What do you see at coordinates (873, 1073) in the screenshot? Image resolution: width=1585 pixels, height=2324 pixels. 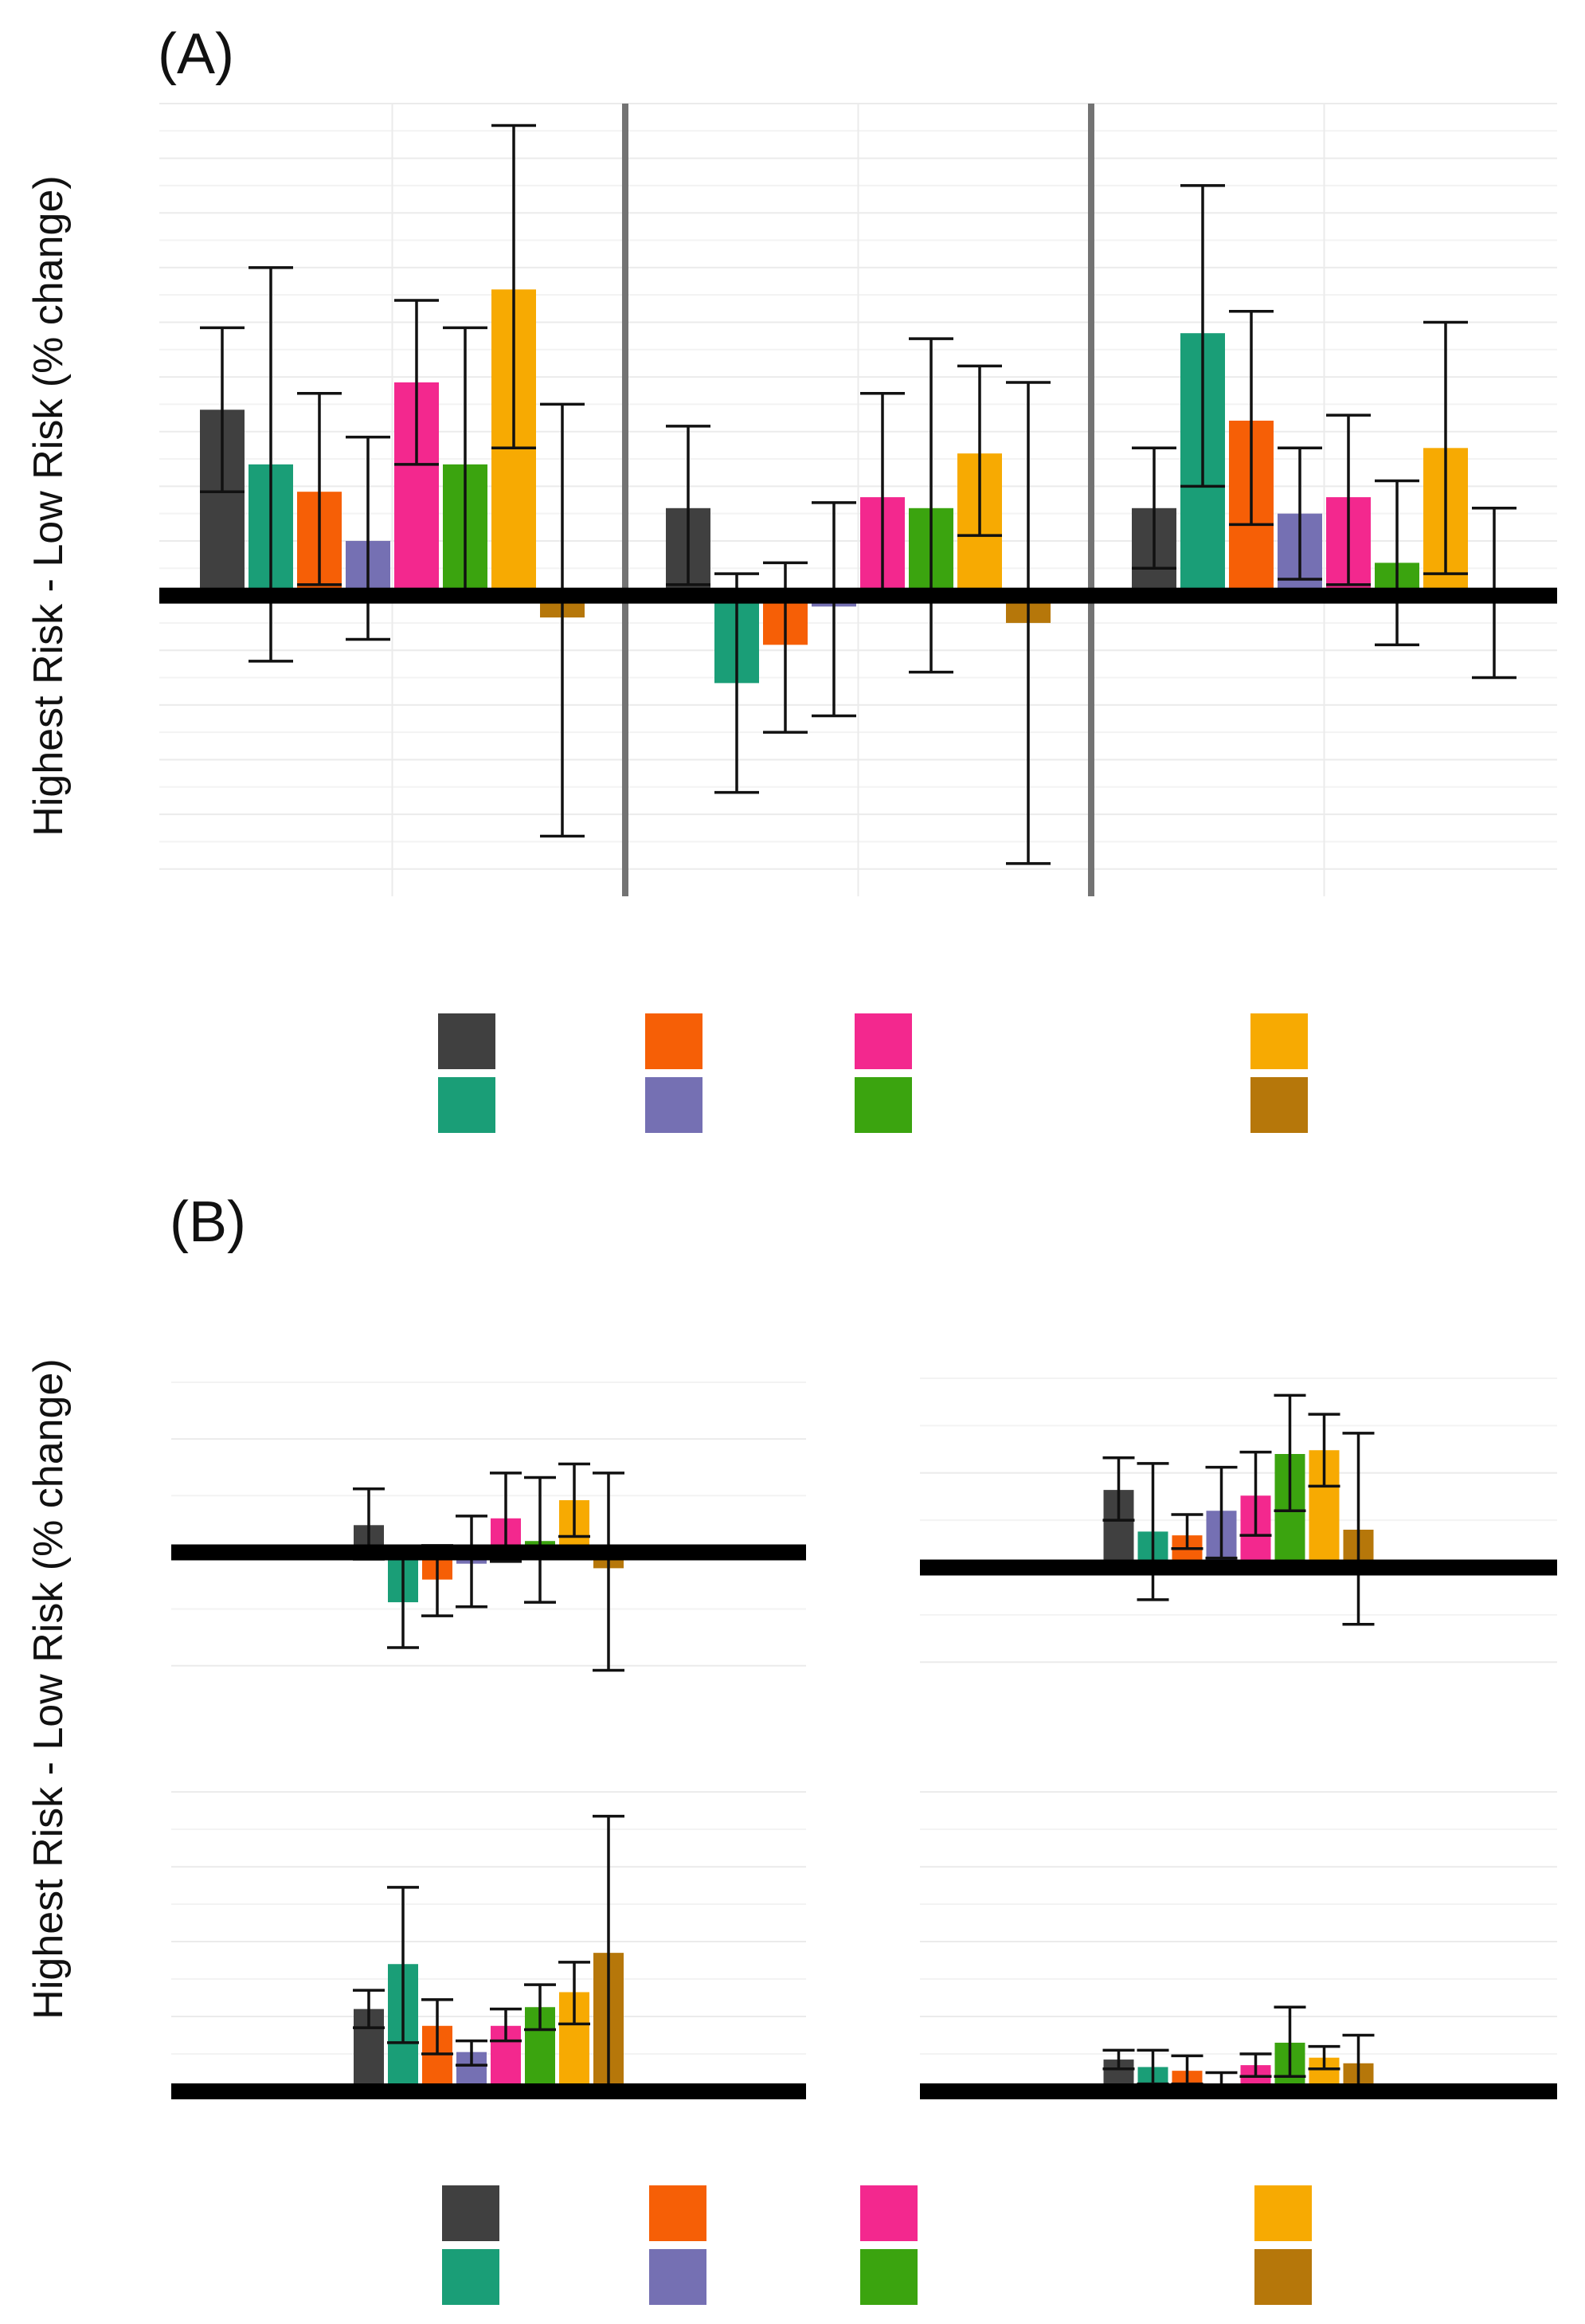 I see `legend-a` at bounding box center [873, 1073].